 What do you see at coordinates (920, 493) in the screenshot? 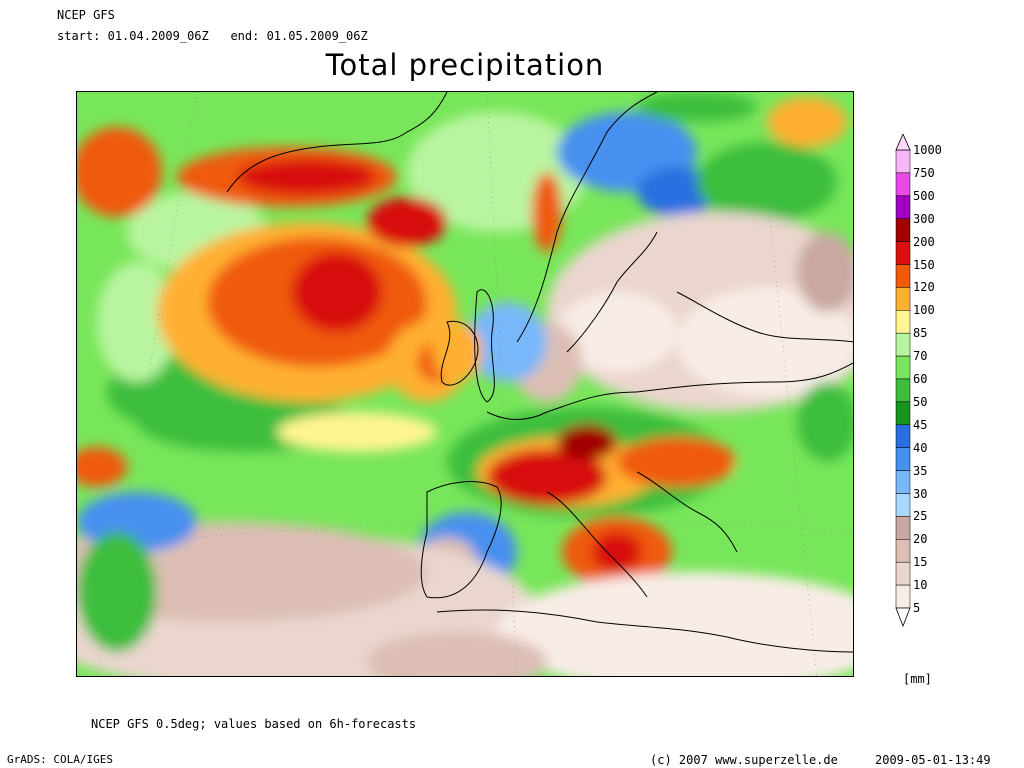
I see `scale-level-label: 30` at bounding box center [920, 493].